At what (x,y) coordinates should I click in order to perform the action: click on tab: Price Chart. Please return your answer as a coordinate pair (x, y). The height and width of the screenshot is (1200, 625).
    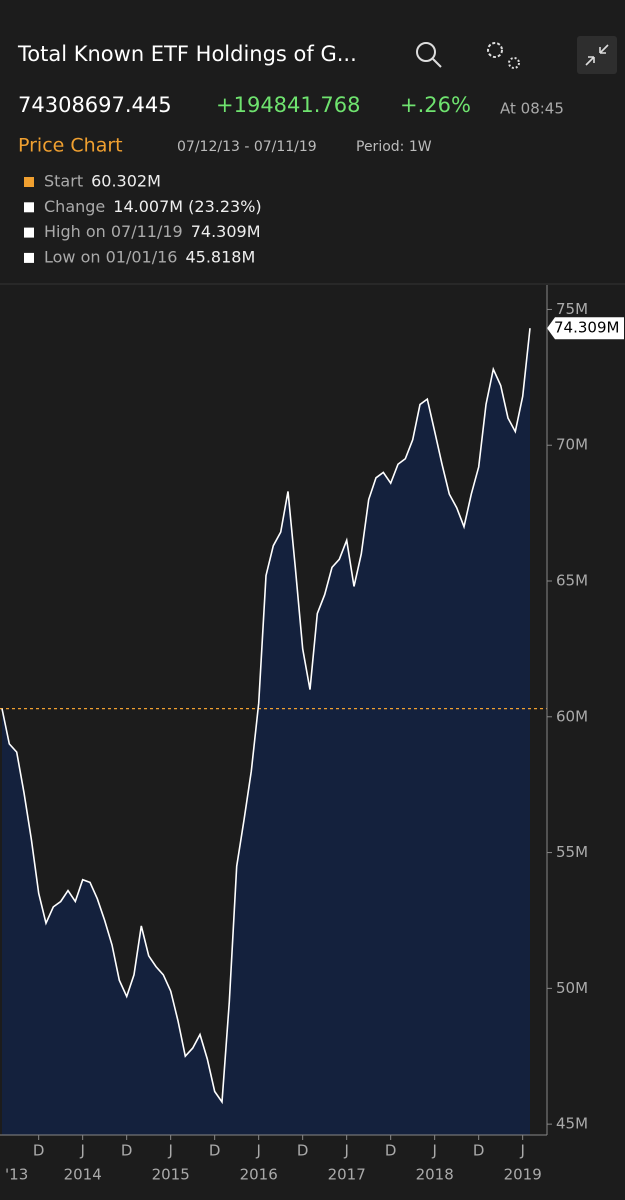
    Looking at the image, I should click on (70, 146).